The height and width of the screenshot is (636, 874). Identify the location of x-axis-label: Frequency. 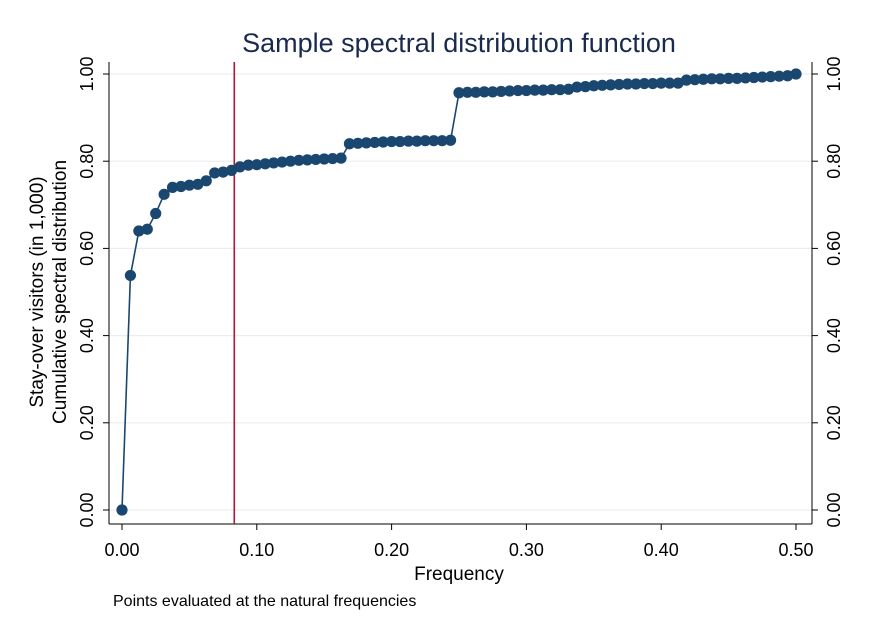
(459, 574).